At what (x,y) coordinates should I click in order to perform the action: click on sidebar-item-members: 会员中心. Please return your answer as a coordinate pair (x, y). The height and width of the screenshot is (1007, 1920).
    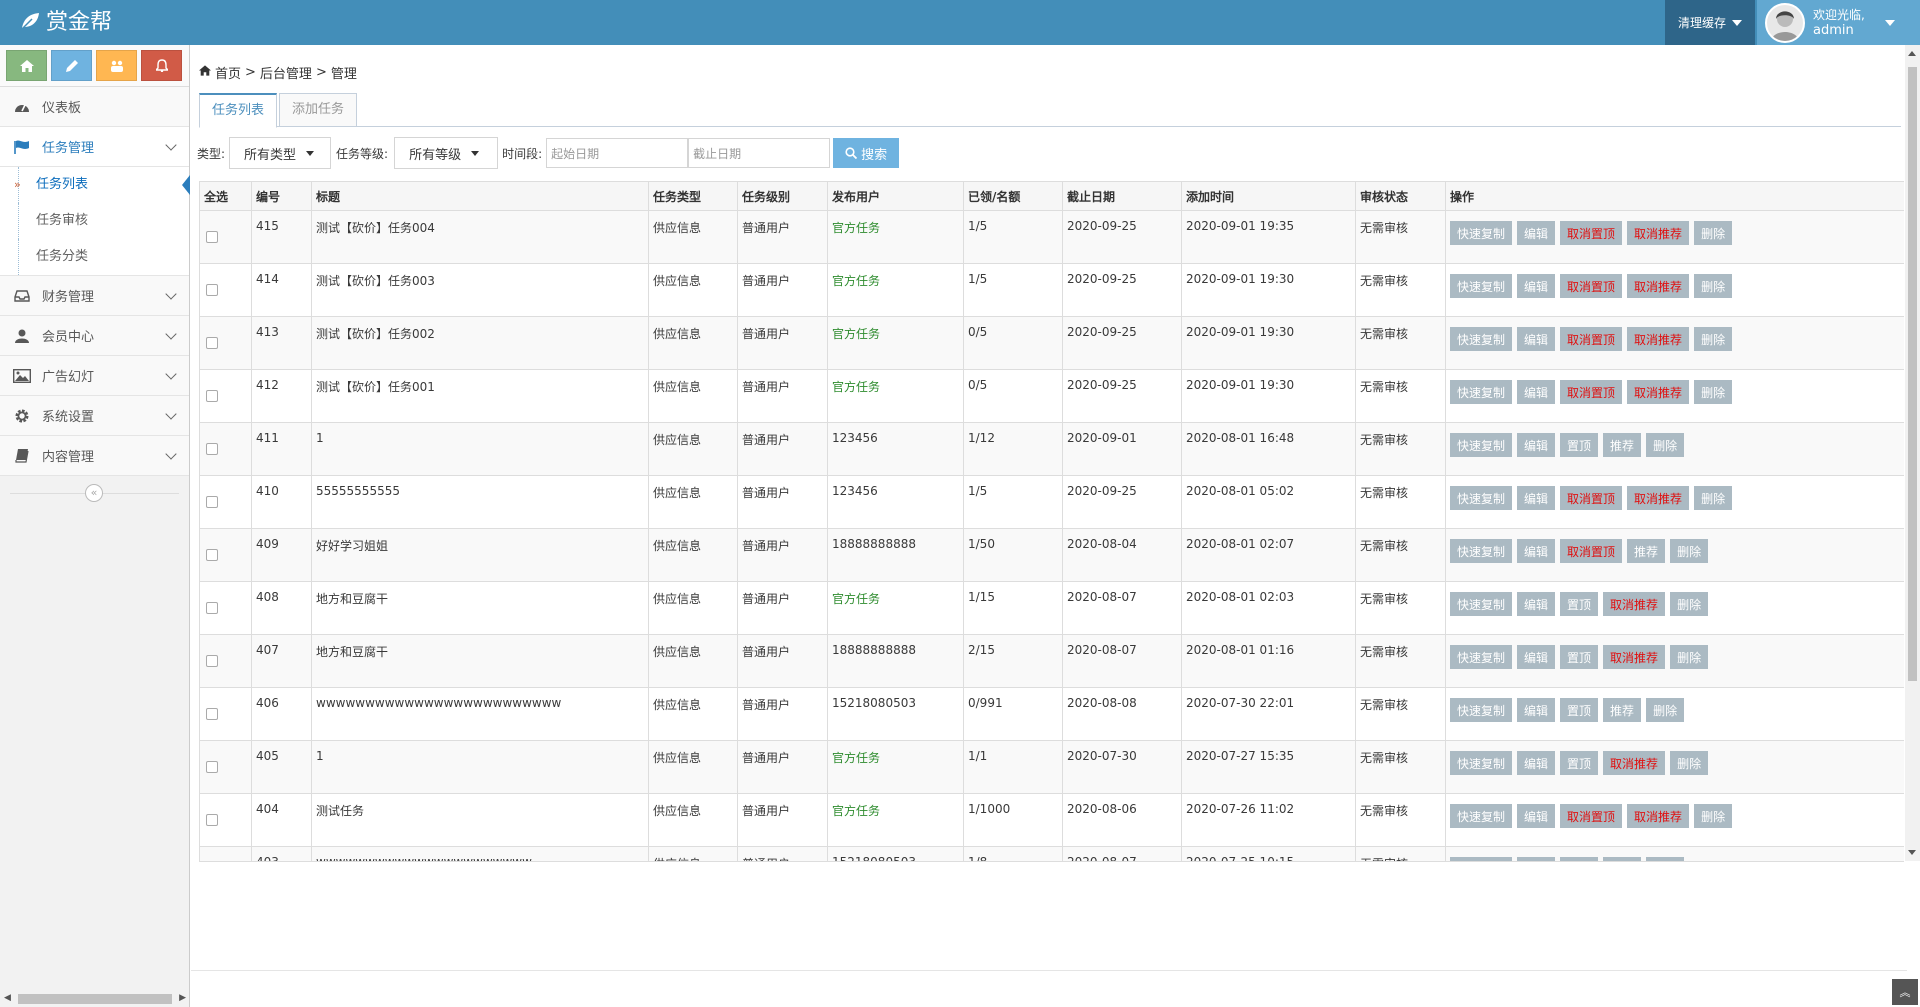
    Looking at the image, I should click on (94, 336).